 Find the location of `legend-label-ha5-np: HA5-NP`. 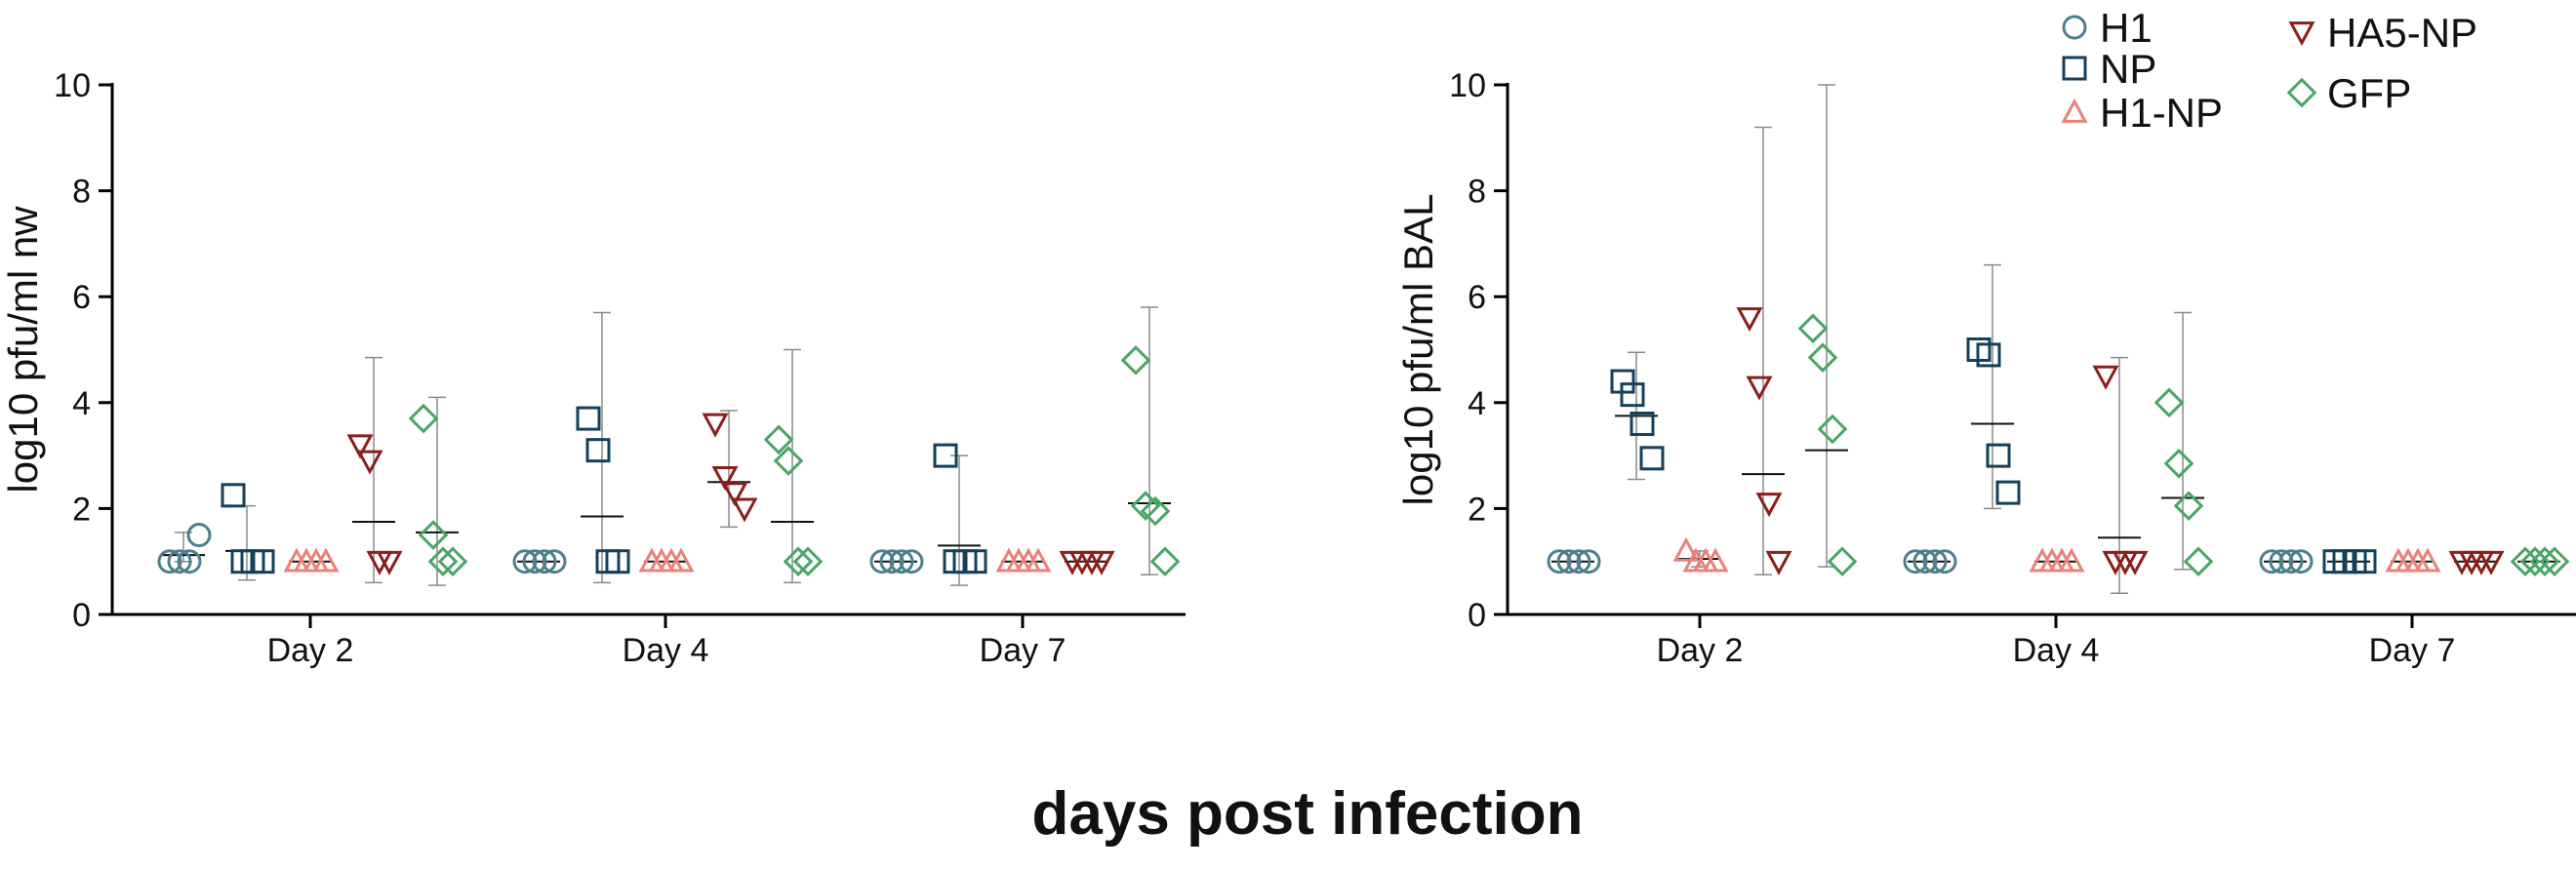

legend-label-ha5-np: HA5-NP is located at coordinates (2402, 33).